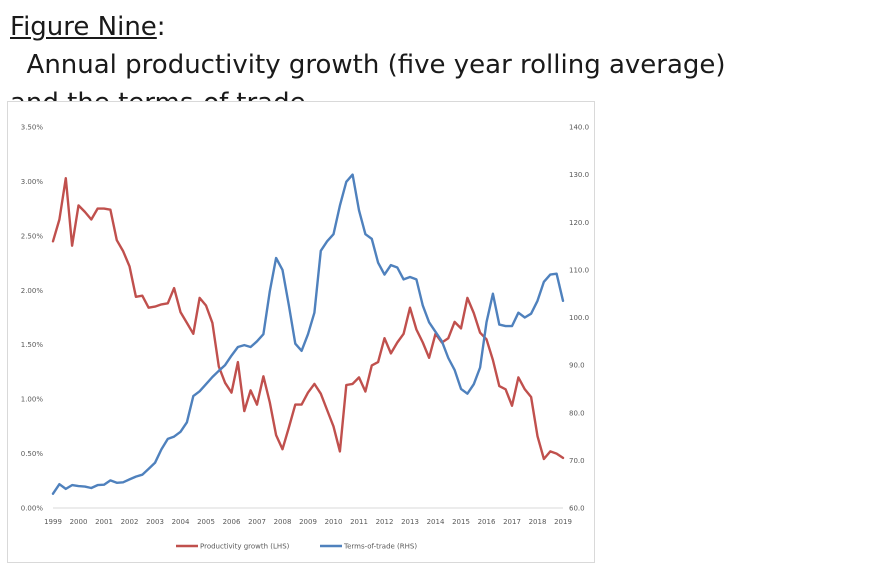  I want to click on x-tick-label: 2011, so click(359, 522).